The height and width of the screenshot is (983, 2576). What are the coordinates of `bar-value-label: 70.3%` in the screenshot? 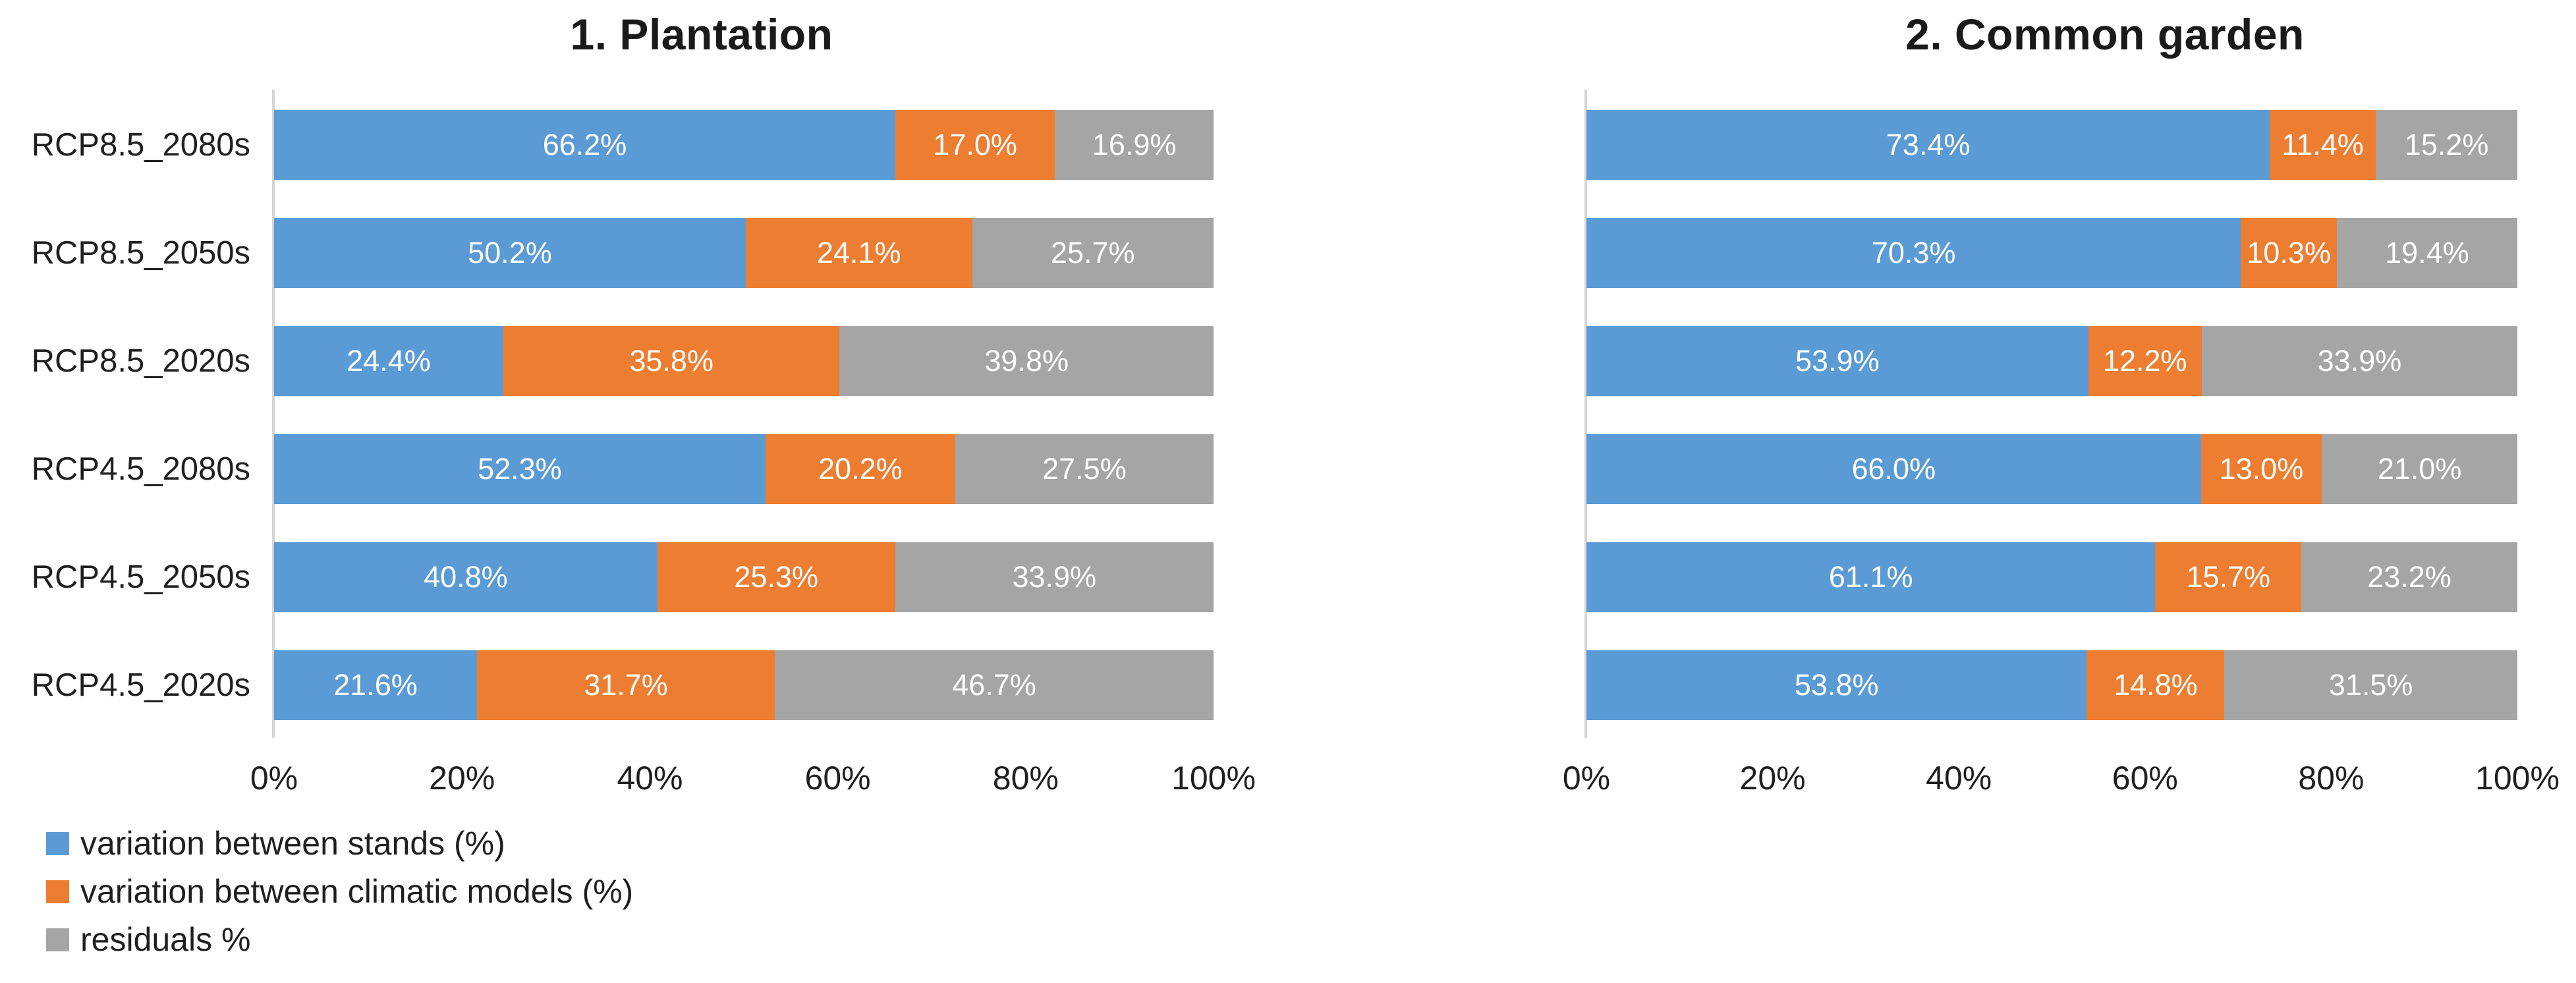 It's located at (1913, 252).